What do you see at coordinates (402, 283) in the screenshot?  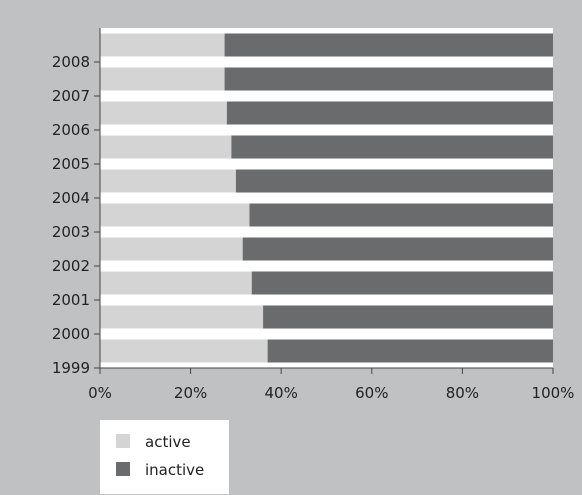 I see `bar-inactive-2001` at bounding box center [402, 283].